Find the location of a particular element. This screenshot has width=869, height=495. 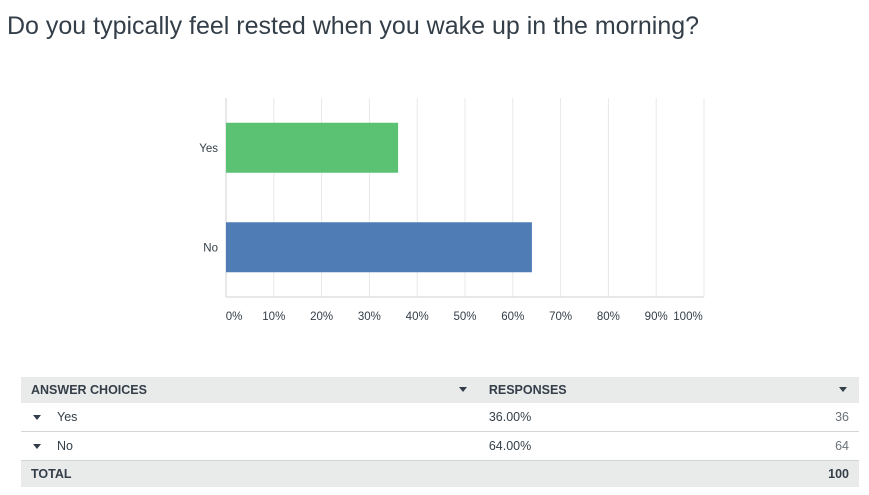

response-percent: 36.00% is located at coordinates (631, 417).